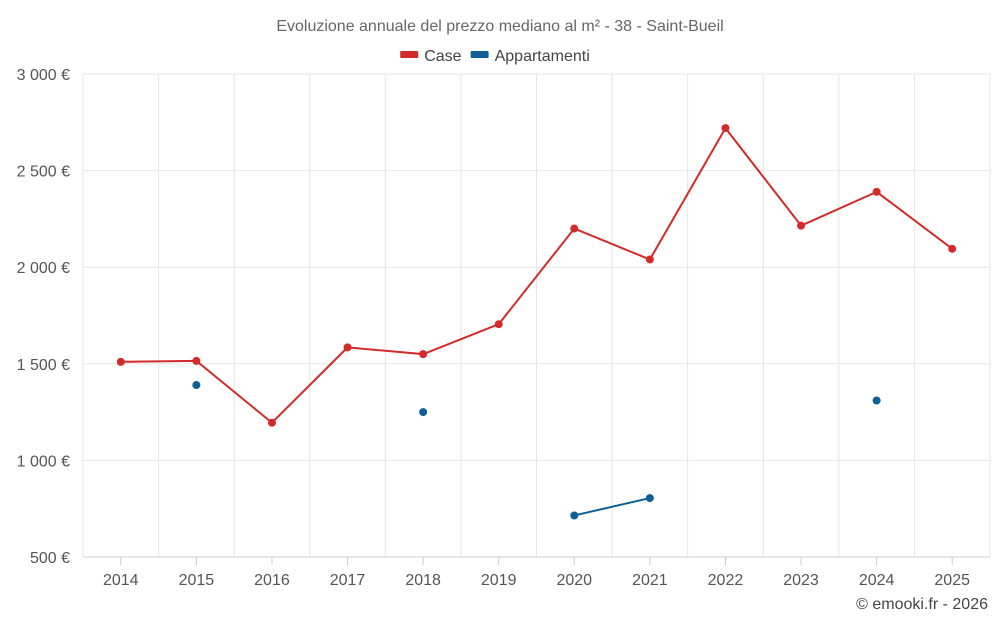 The height and width of the screenshot is (625, 1000). Describe the element at coordinates (952, 580) in the screenshot. I see `x-tick-label: 2025` at that location.